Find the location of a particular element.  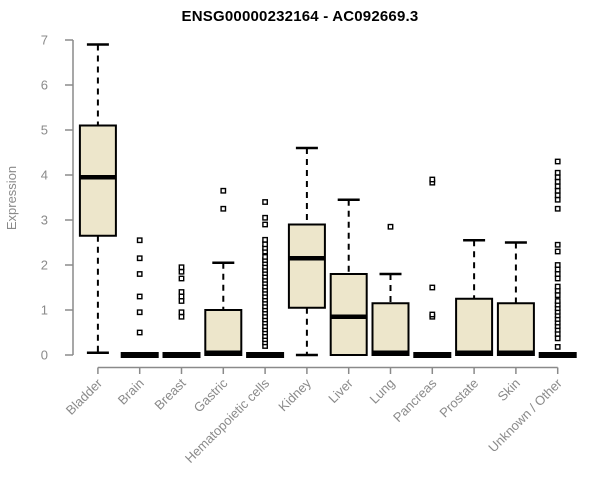

x-tick-label-pancreas: Pancreas is located at coordinates (415, 400).